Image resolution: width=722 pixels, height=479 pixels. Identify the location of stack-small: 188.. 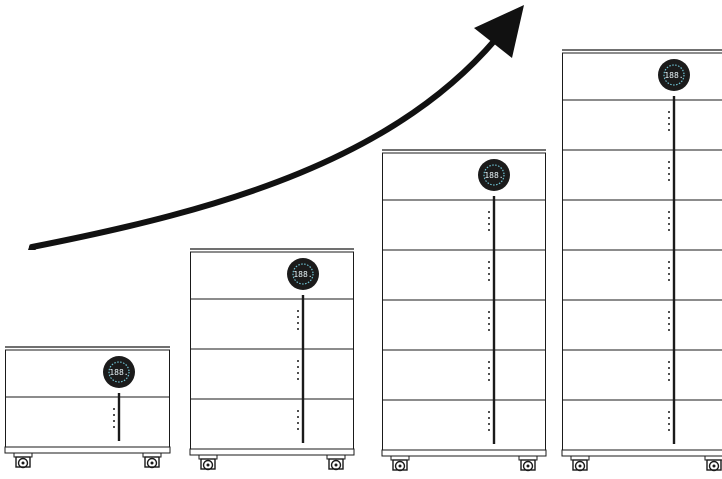
(87, 407).